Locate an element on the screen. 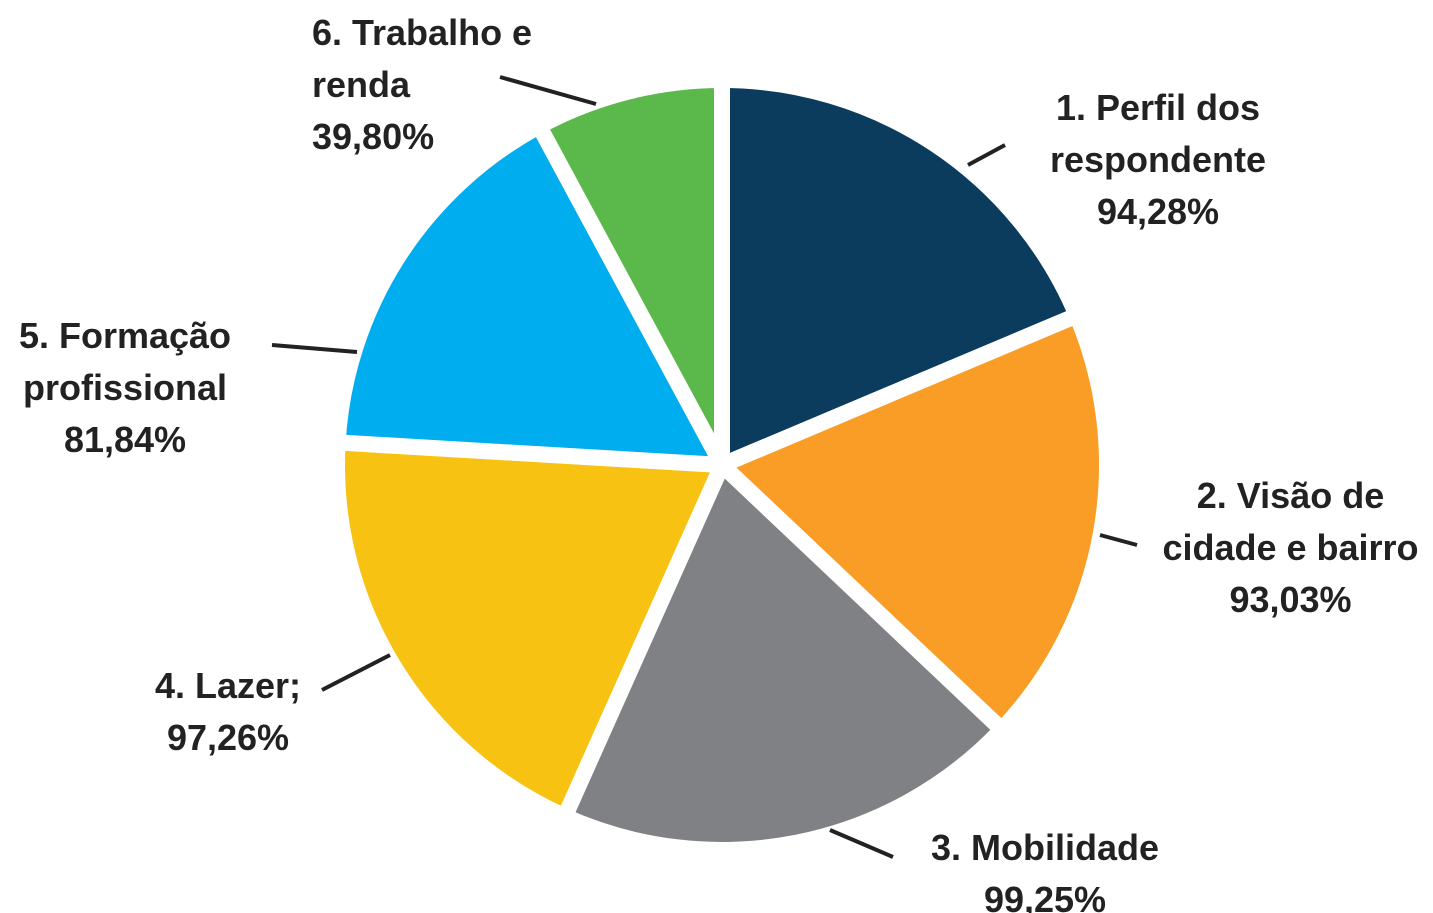 This screenshot has height=913, width=1433. value-label: 93,03% is located at coordinates (1290, 599).